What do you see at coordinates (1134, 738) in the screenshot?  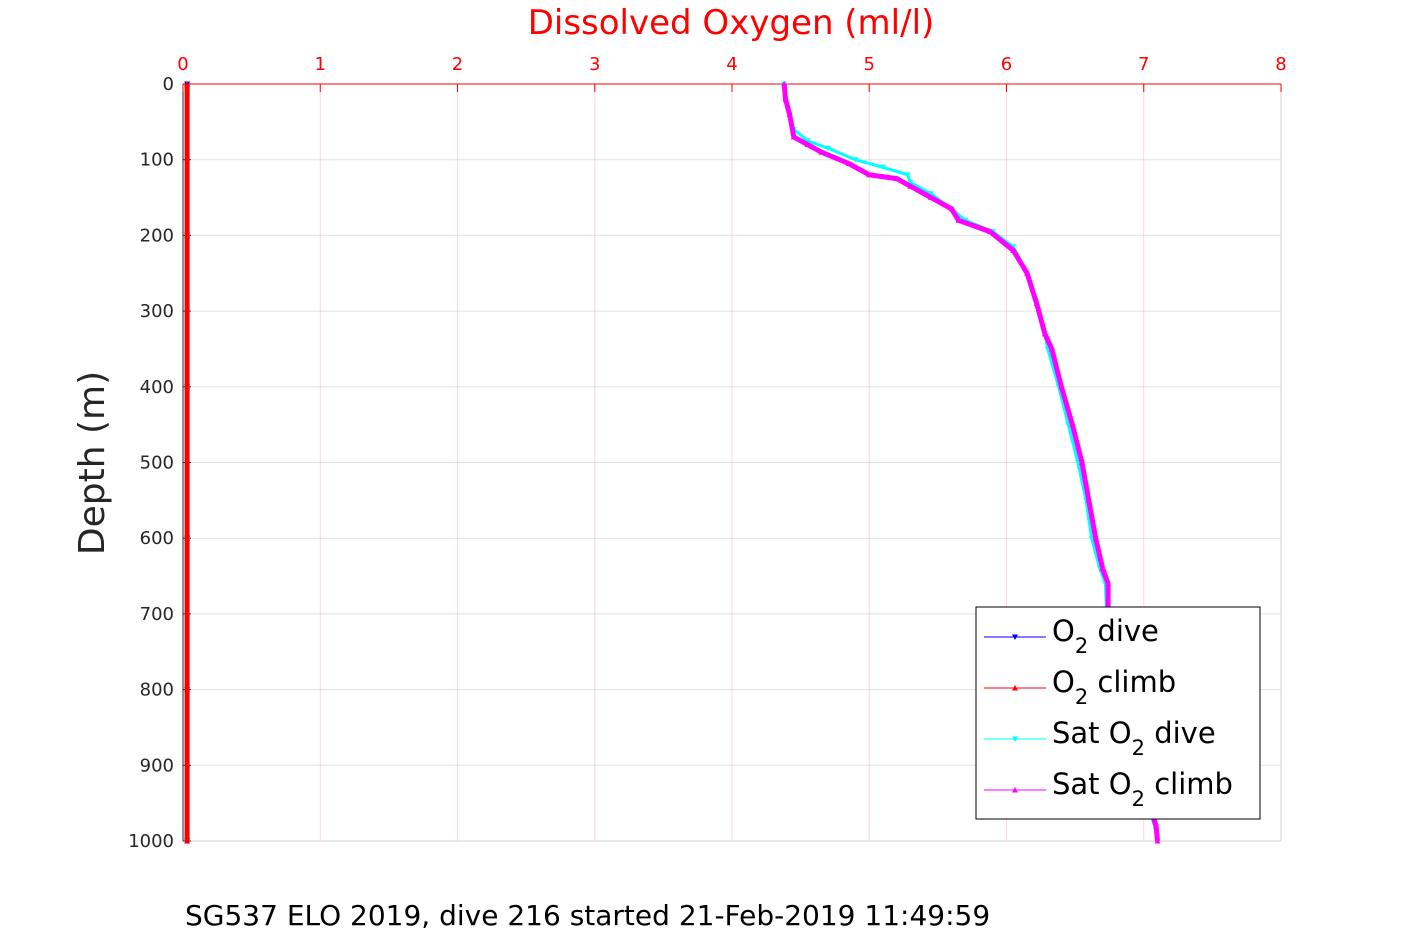 I see `legend-label-sat-o2-dive: Sat O2 dive` at bounding box center [1134, 738].